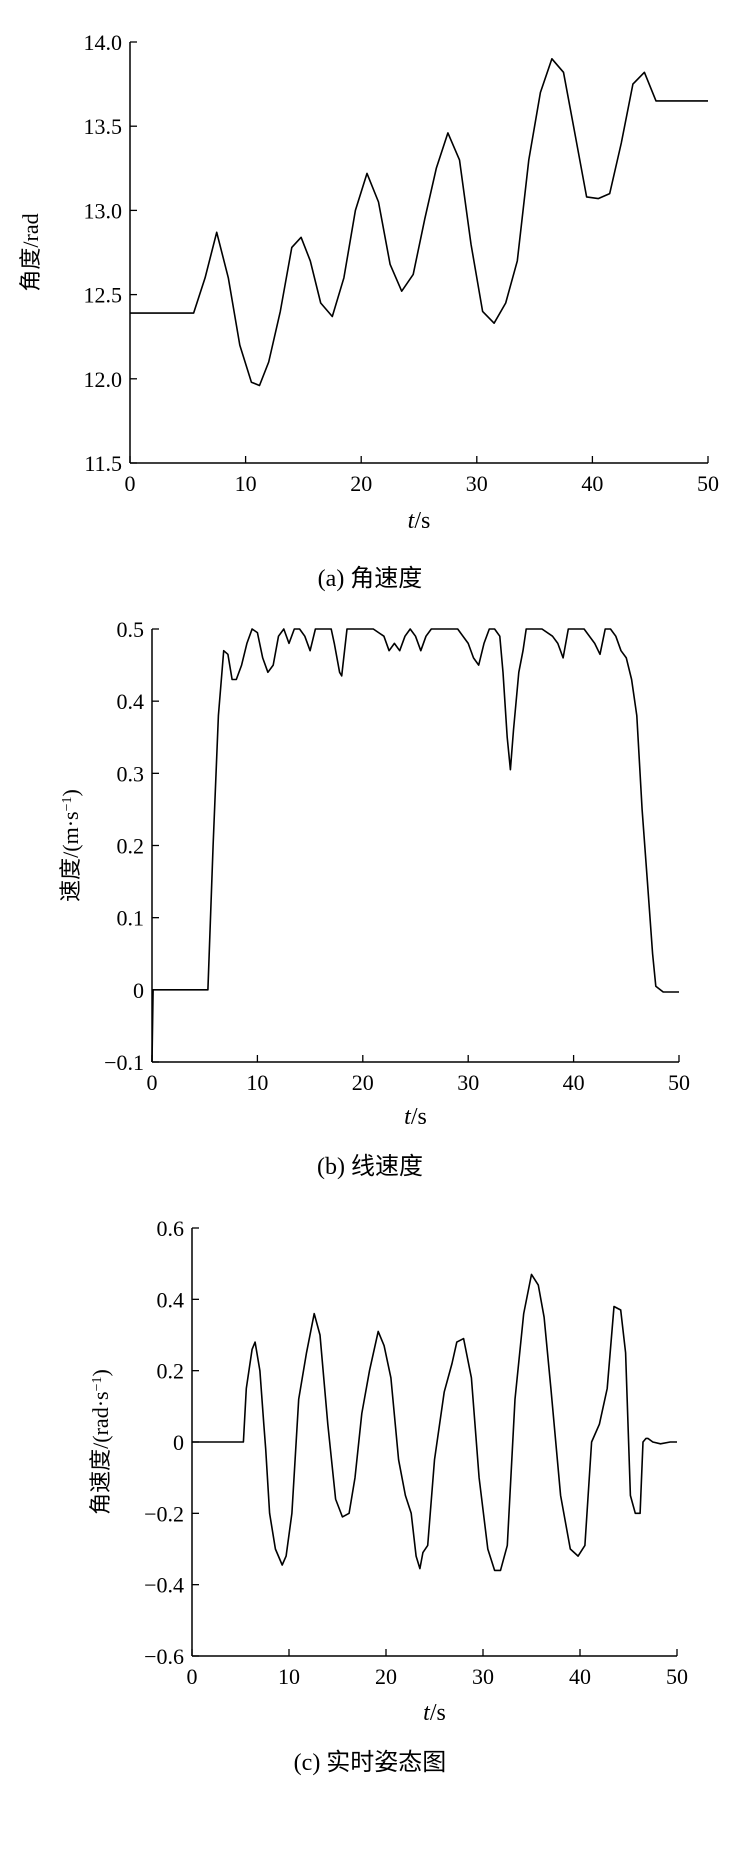  Describe the element at coordinates (124, 1062) in the screenshot. I see `chart-b-y-tick-label: −0.1` at that location.